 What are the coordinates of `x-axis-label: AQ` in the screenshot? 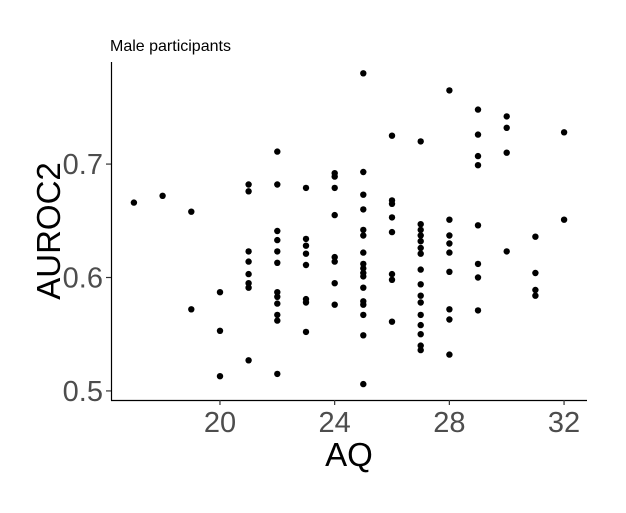 It's located at (349, 454).